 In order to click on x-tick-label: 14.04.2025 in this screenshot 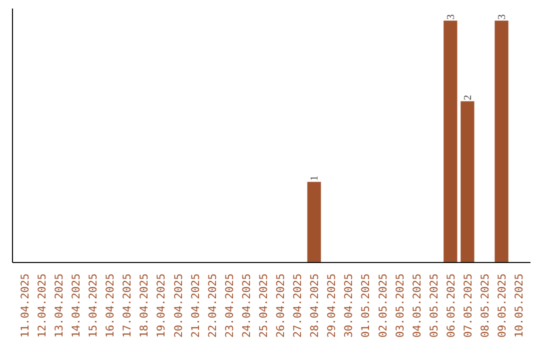, I will do `click(76, 306)`.